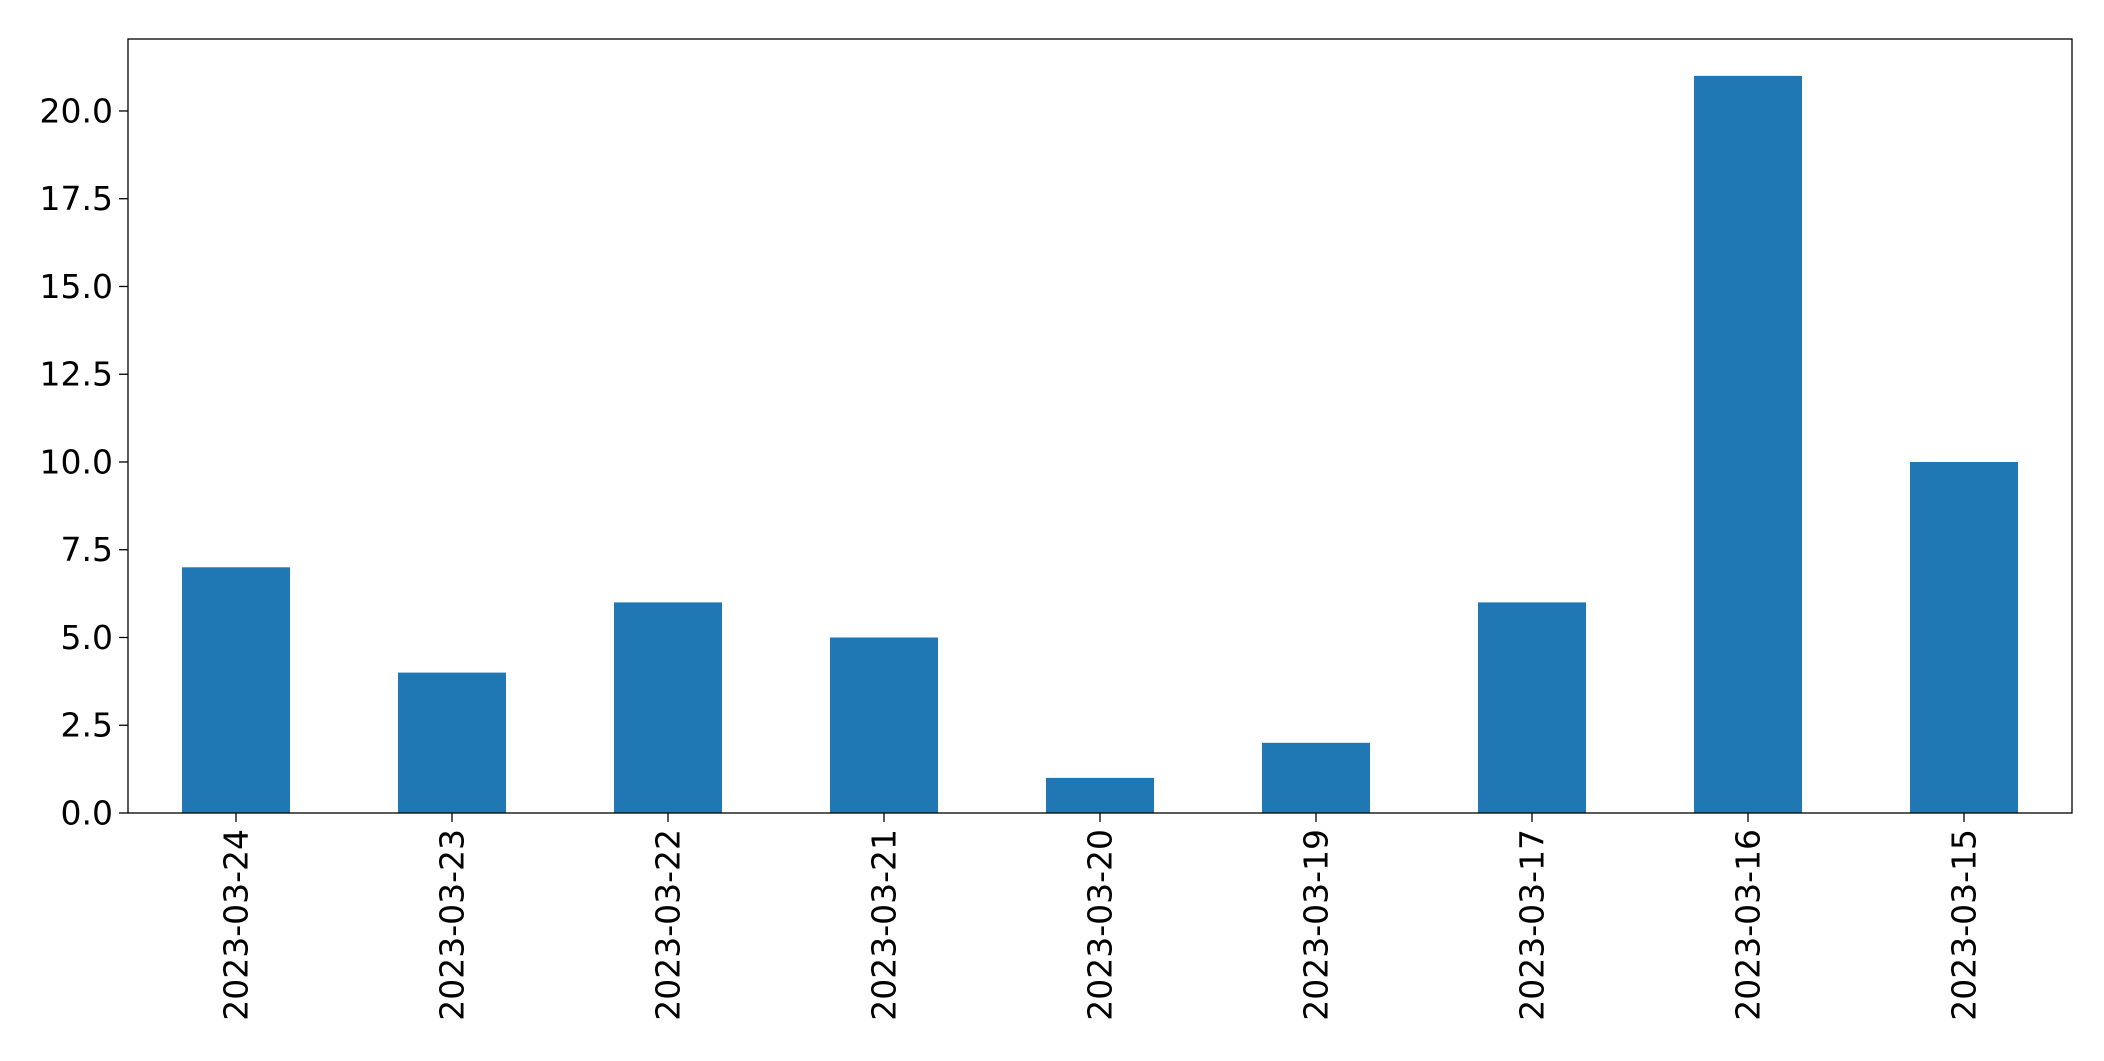  What do you see at coordinates (76, 198) in the screenshot?
I see `y-tick-label: 17.5` at bounding box center [76, 198].